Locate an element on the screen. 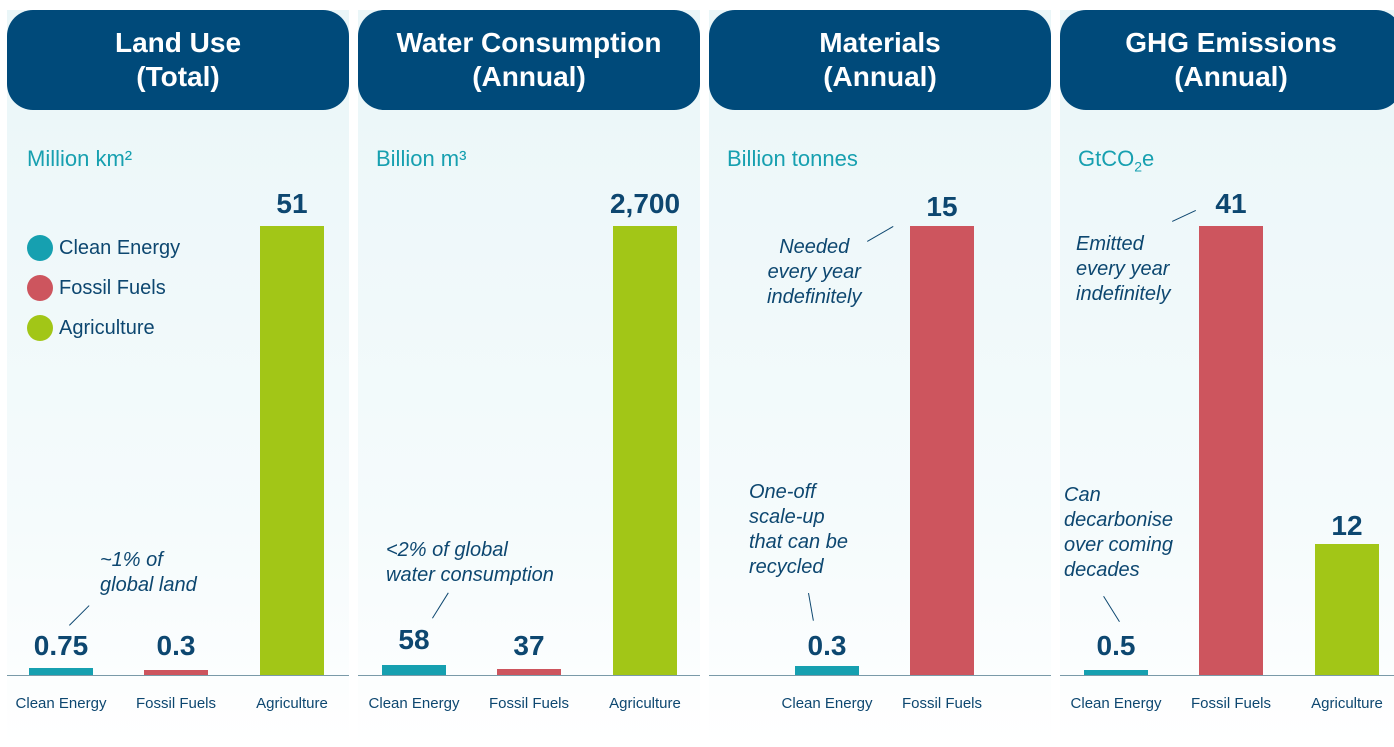 The height and width of the screenshot is (747, 1394). unit-tail: e is located at coordinates (1148, 158).